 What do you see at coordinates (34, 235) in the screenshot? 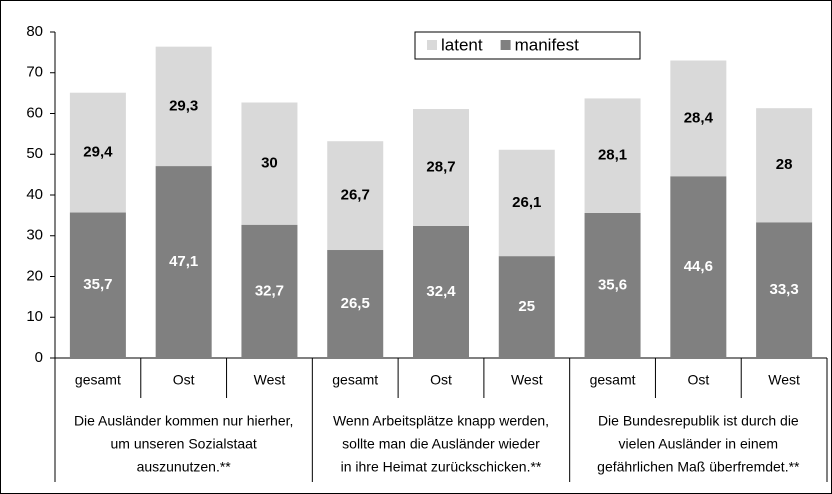
I see `y-tick-label: 30` at bounding box center [34, 235].